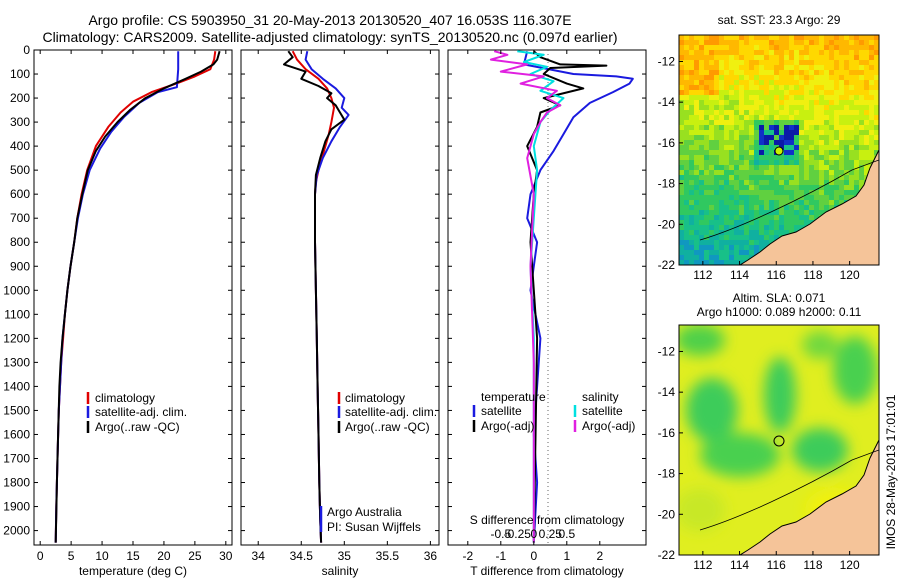 This screenshot has width=900, height=580. I want to click on depth-tick-label: 800, so click(20, 242).